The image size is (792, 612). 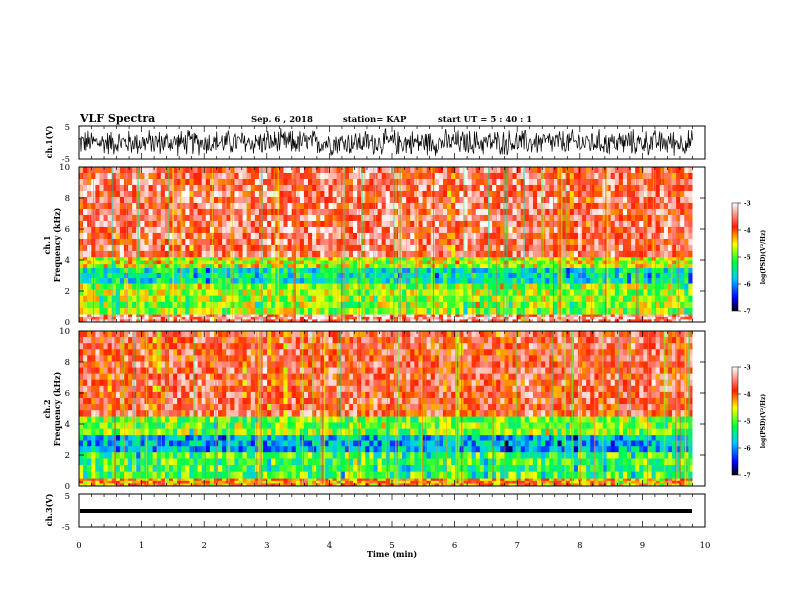 What do you see at coordinates (47, 244) in the screenshot?
I see `ch1-spectrogram-ylabel-channel: ch.1` at bounding box center [47, 244].